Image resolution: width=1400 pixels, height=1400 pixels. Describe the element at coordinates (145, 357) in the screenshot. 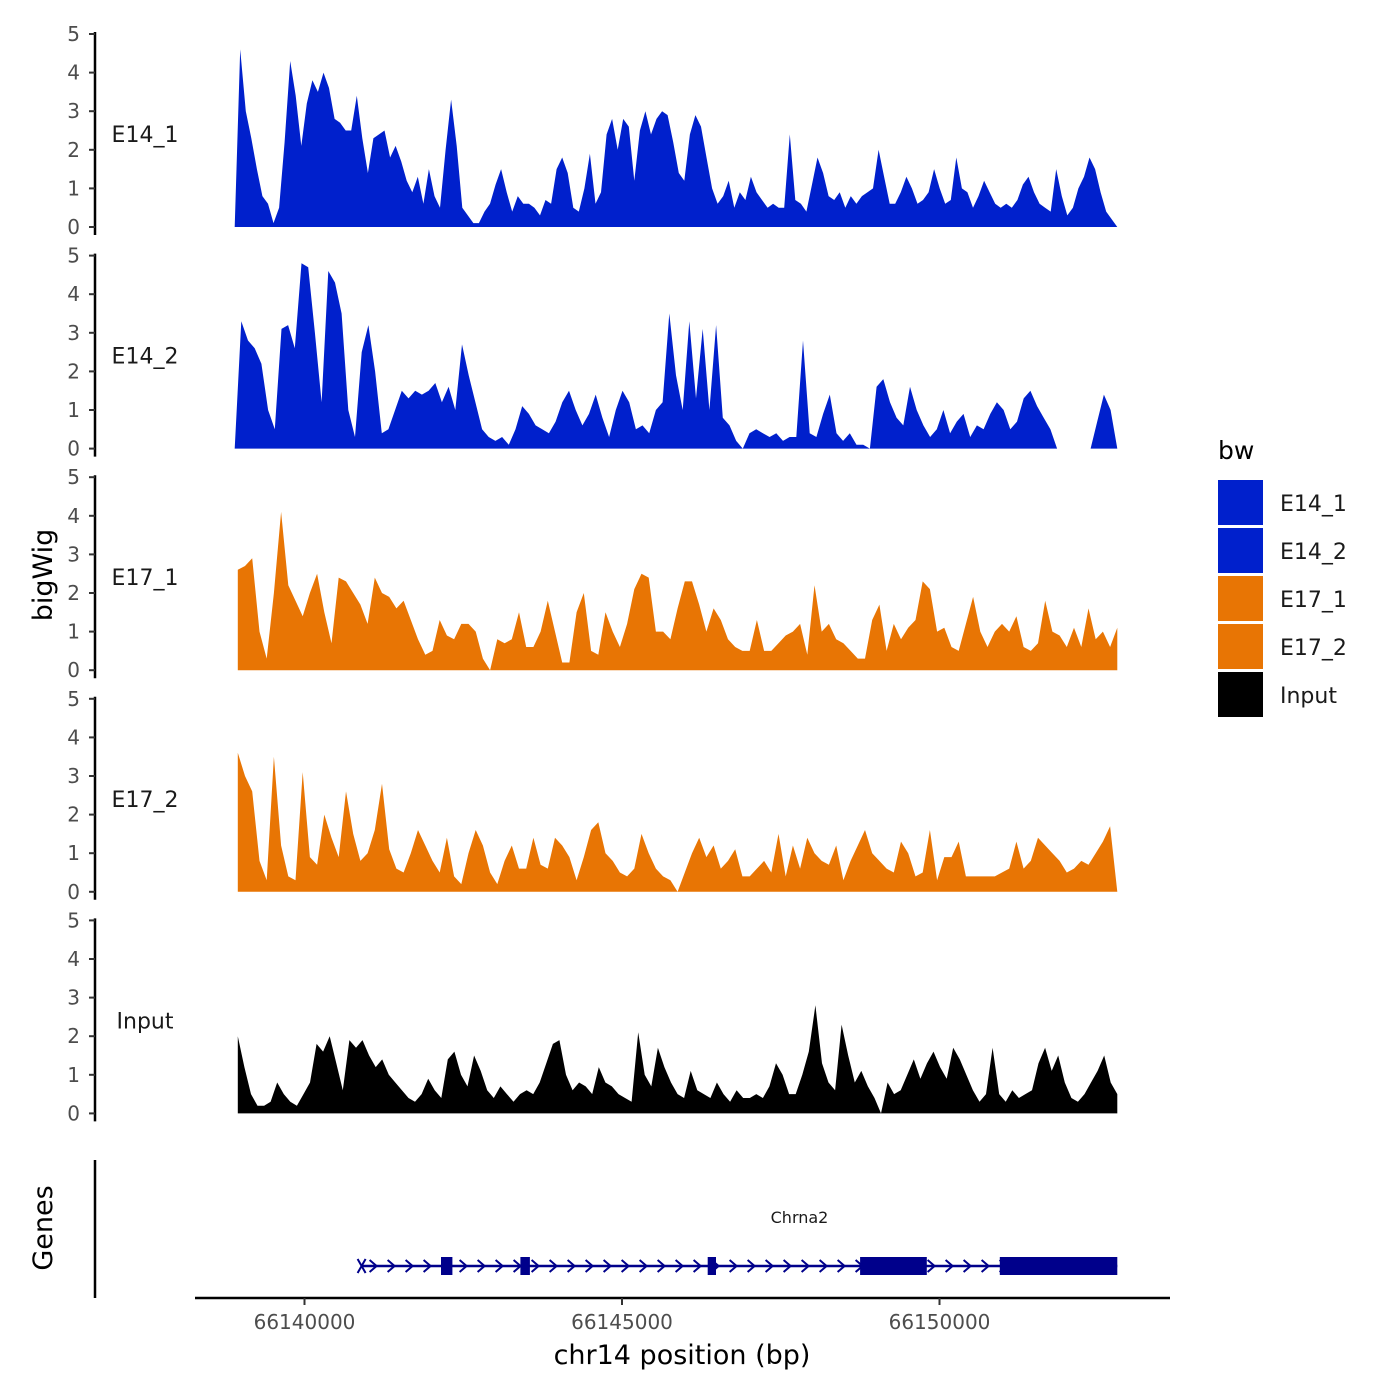

I see `track-label: E14_2` at that location.